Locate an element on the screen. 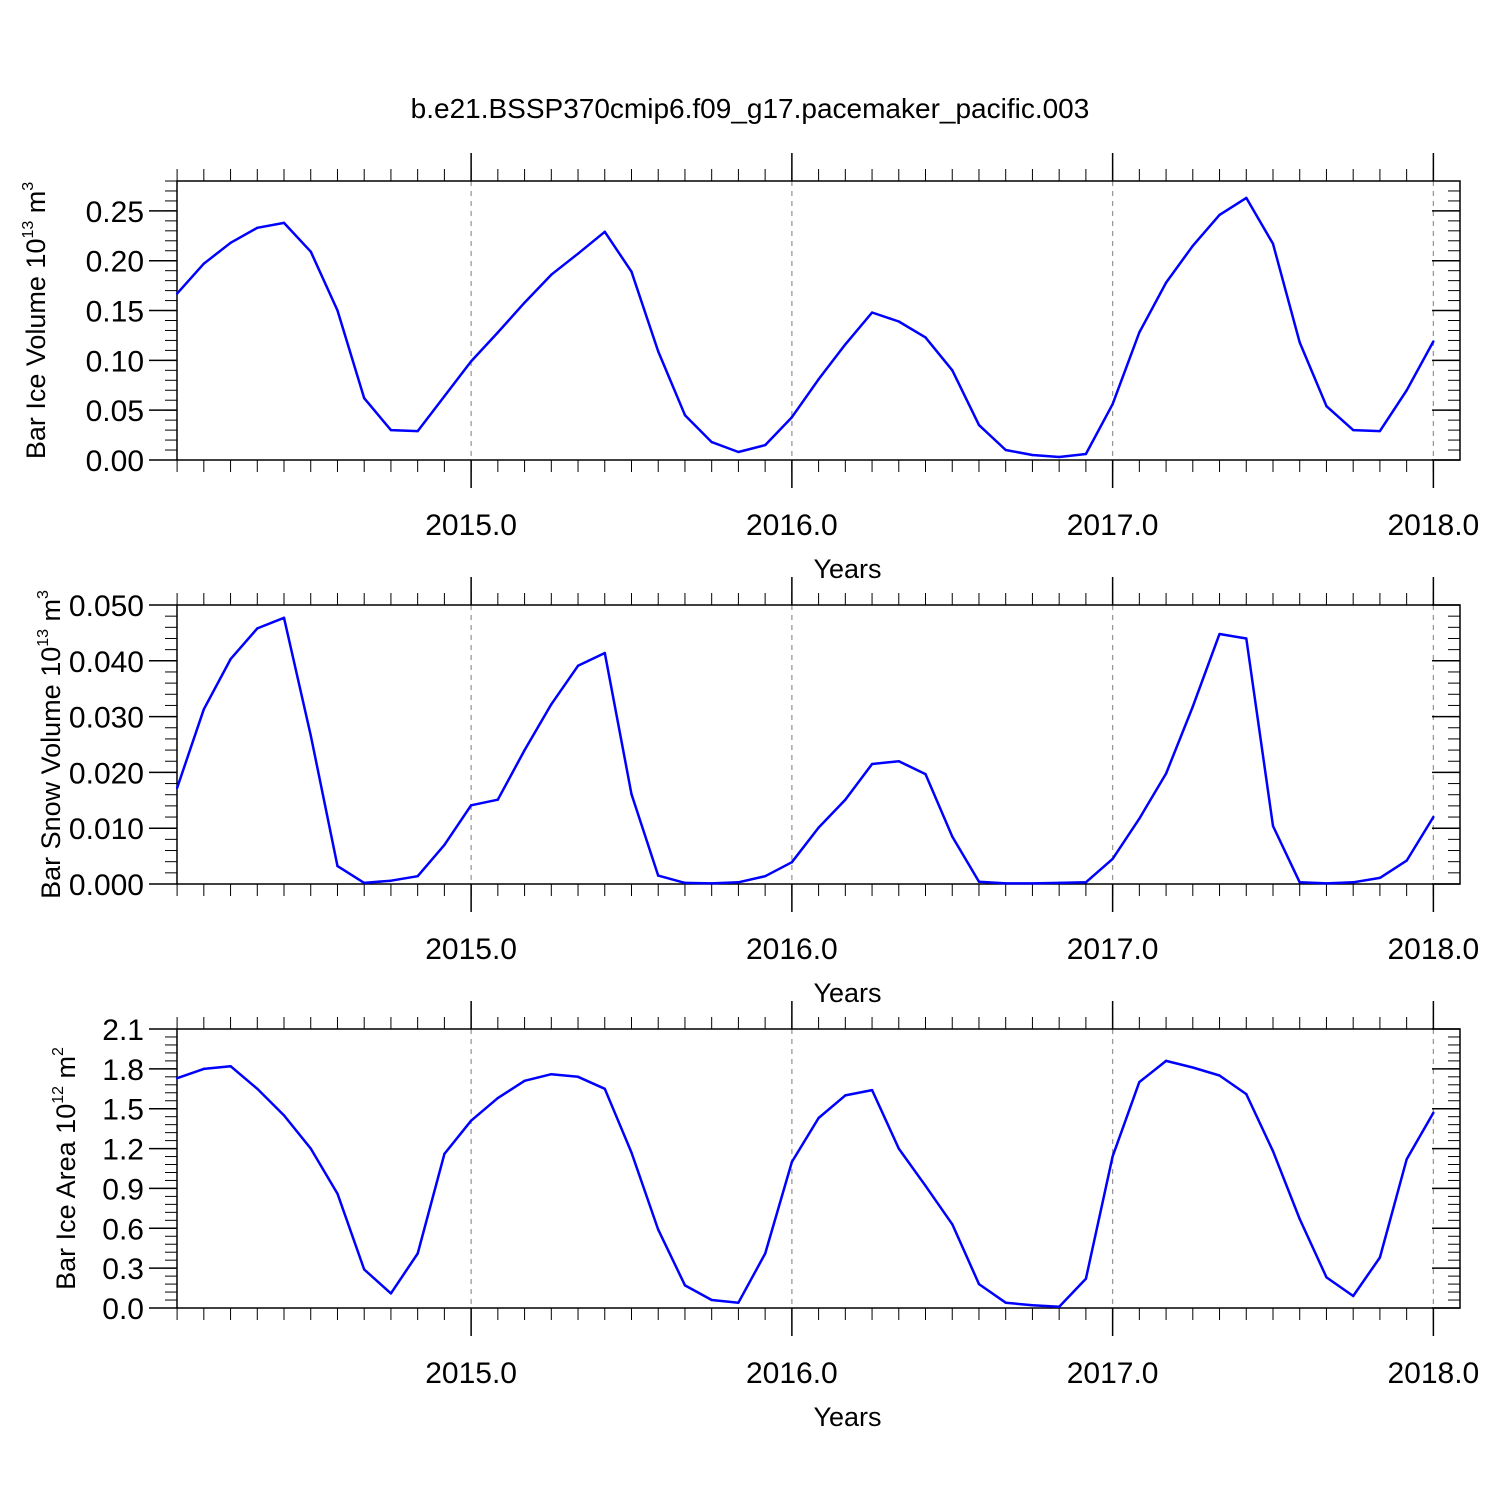  y-tick-label: 0.05 is located at coordinates (115, 411).